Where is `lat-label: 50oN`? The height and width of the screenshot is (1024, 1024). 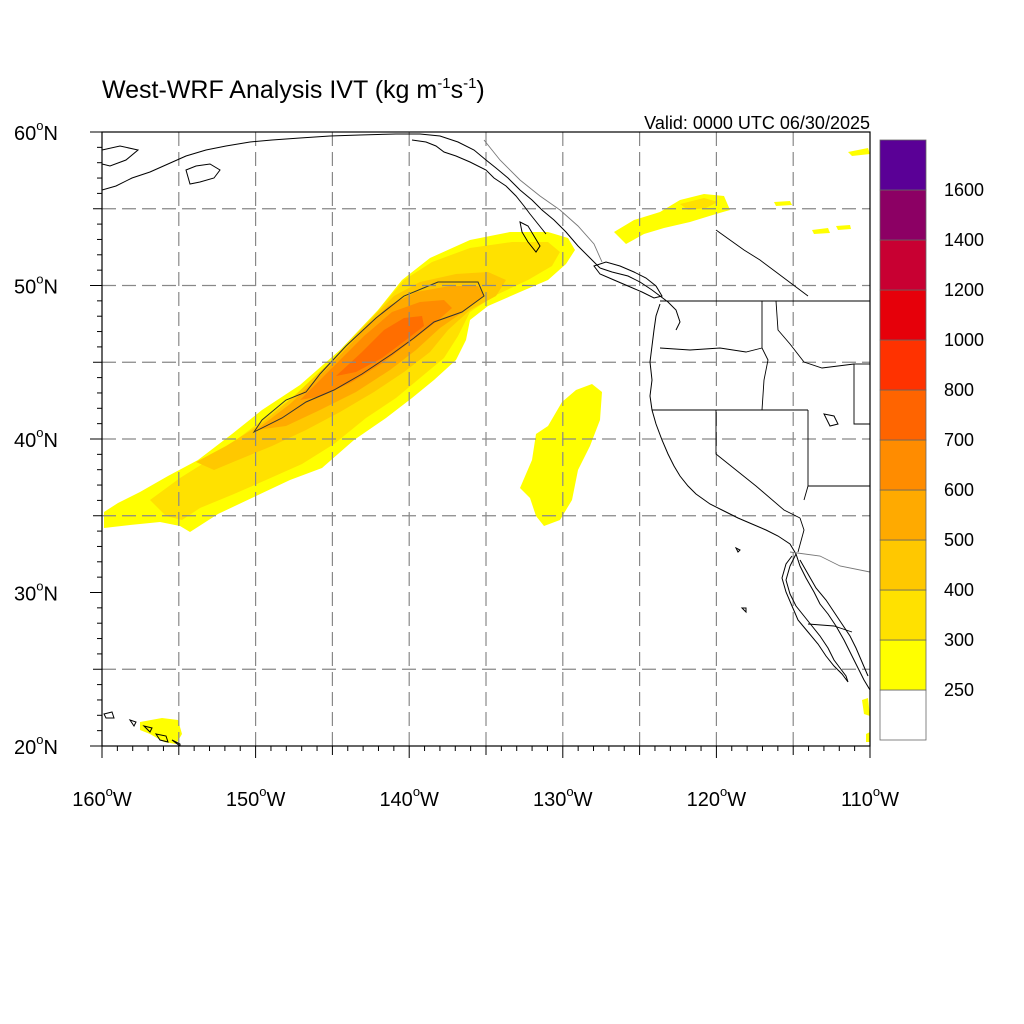 lat-label: 50oN is located at coordinates (36, 285).